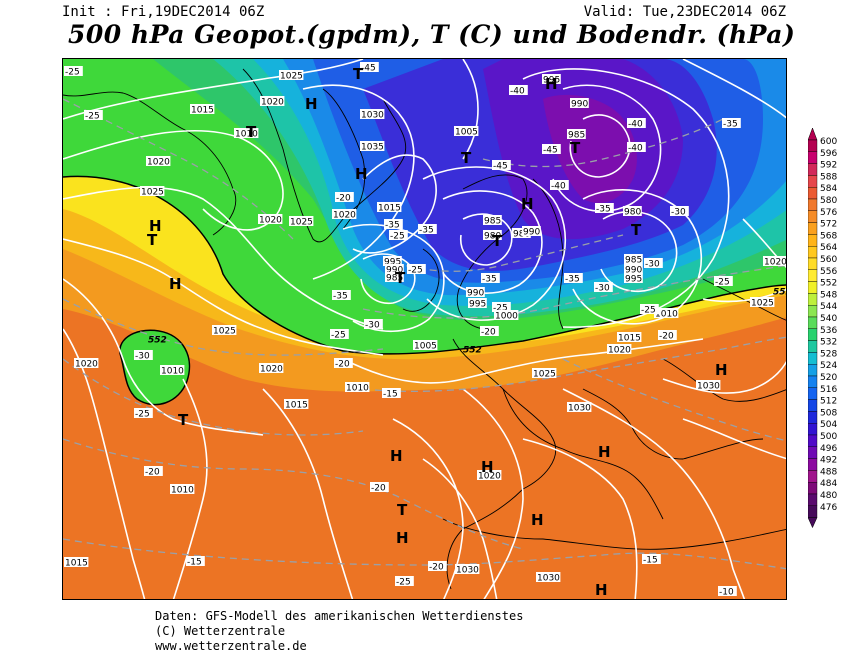 The image size is (850, 657). Describe the element at coordinates (727, 592) in the screenshot. I see `temperature-label: -10` at that location.